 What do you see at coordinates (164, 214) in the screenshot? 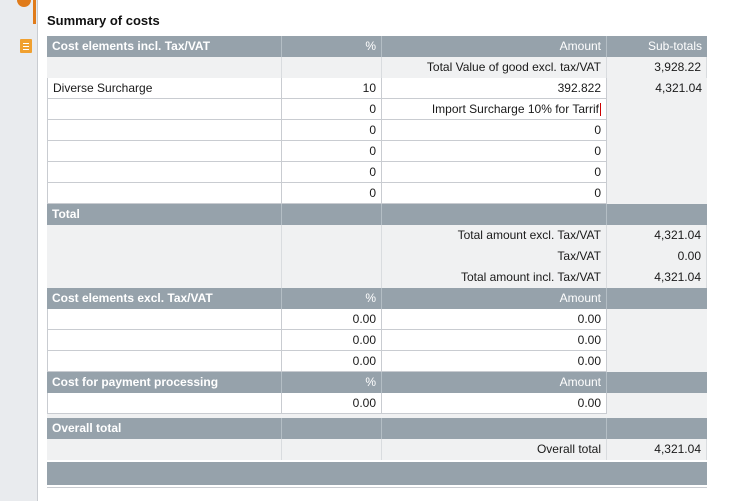
I see `total-header-label: Total` at bounding box center [164, 214].